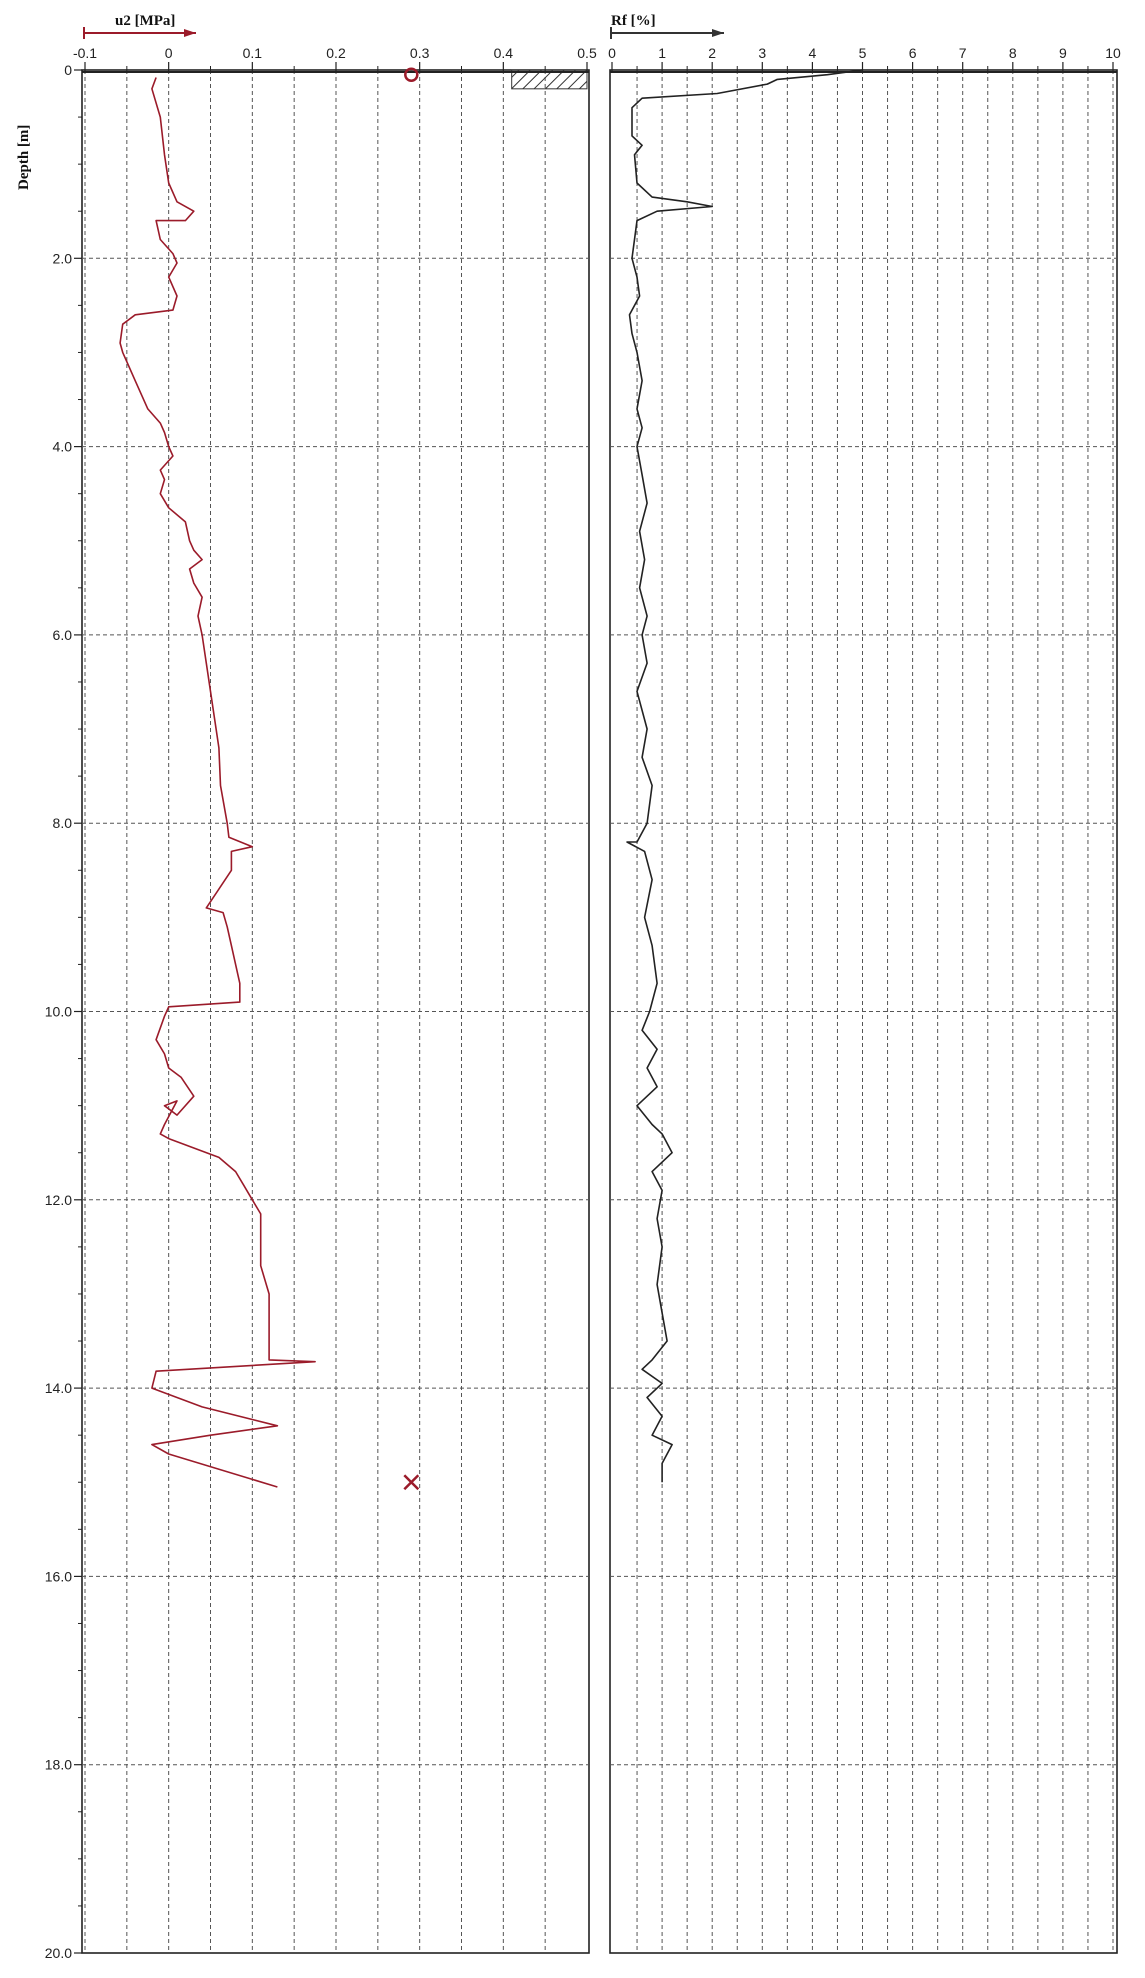 Image resolution: width=1145 pixels, height=1978 pixels. Describe the element at coordinates (63, 823) in the screenshot. I see `depth-tick-label: 8.0` at that location.